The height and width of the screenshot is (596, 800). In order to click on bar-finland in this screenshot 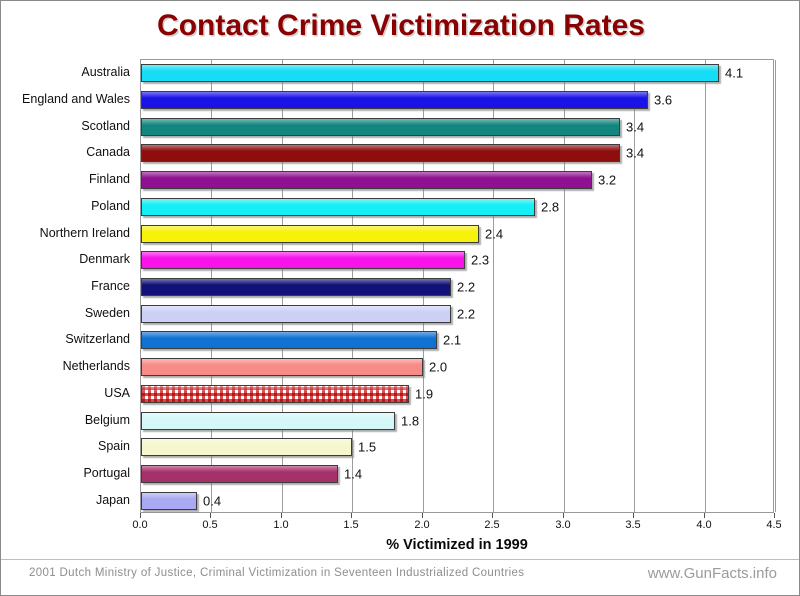, I will do `click(366, 180)`.